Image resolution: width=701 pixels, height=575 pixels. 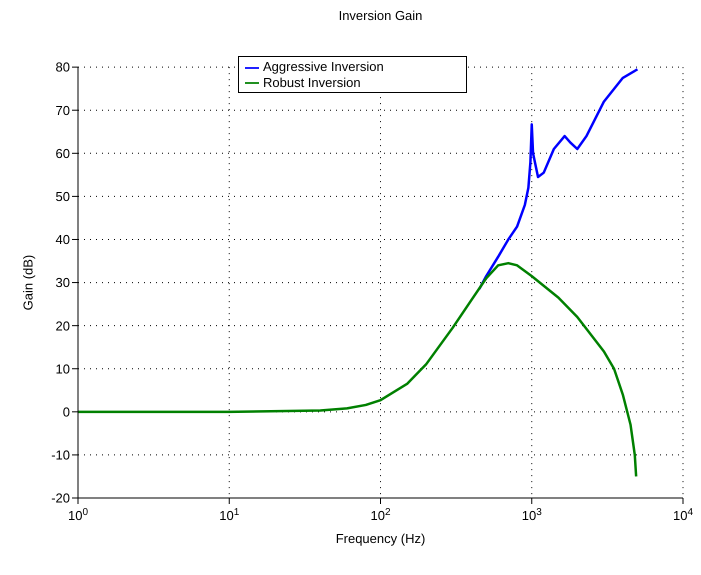 I want to click on x-tick-label: 10$^{3}$, so click(x=532, y=514).